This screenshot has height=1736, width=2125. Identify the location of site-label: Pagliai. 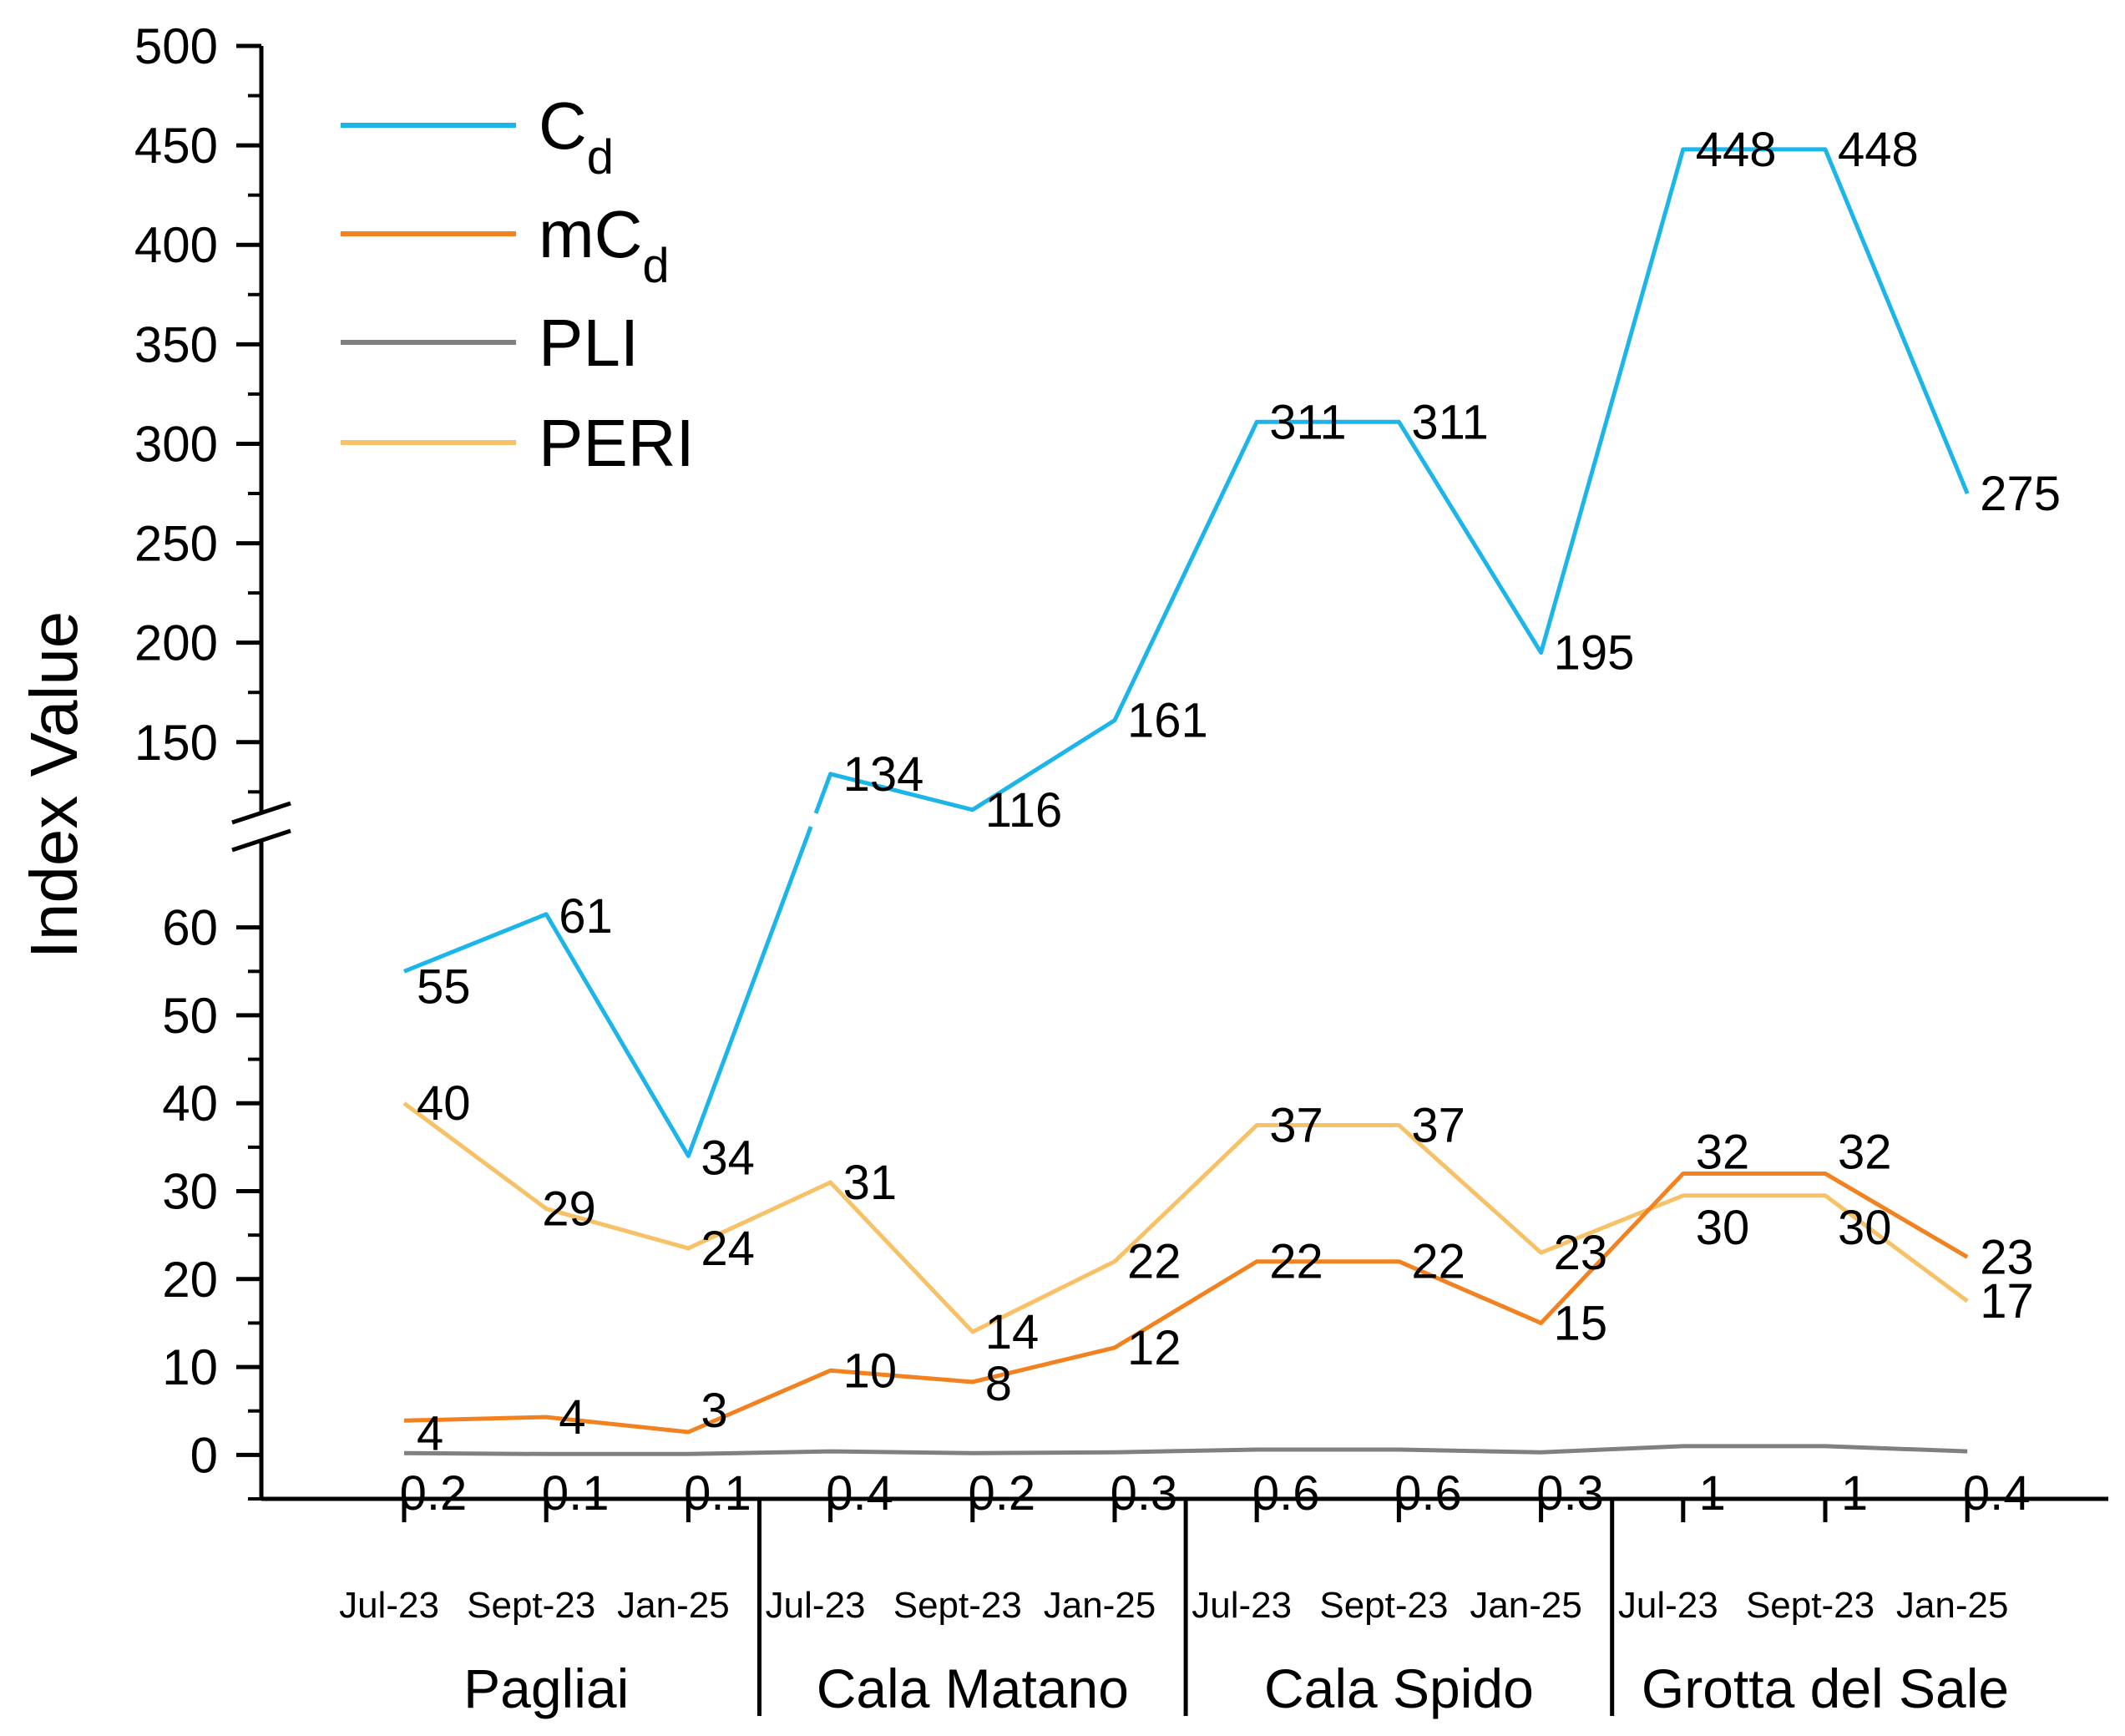
(546, 1688).